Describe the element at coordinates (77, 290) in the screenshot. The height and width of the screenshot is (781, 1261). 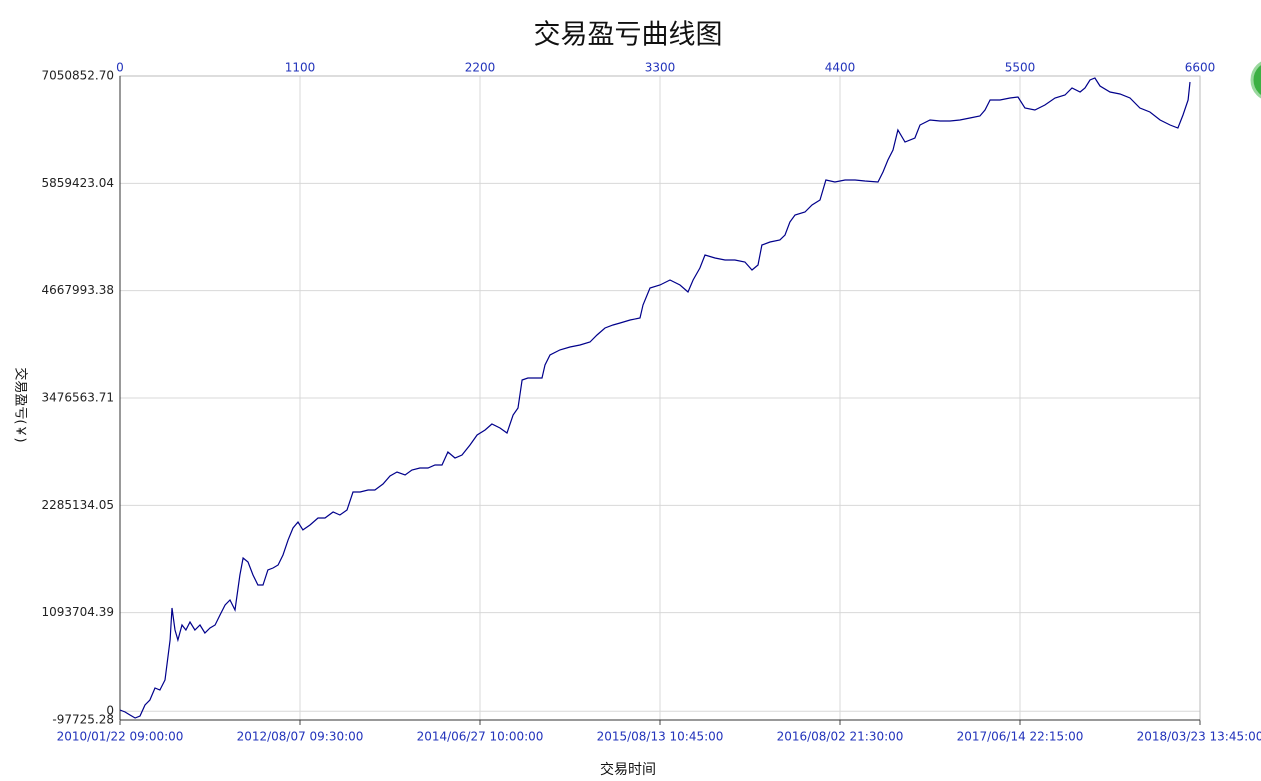
I see `y-tick-label: 4667993.38` at that location.